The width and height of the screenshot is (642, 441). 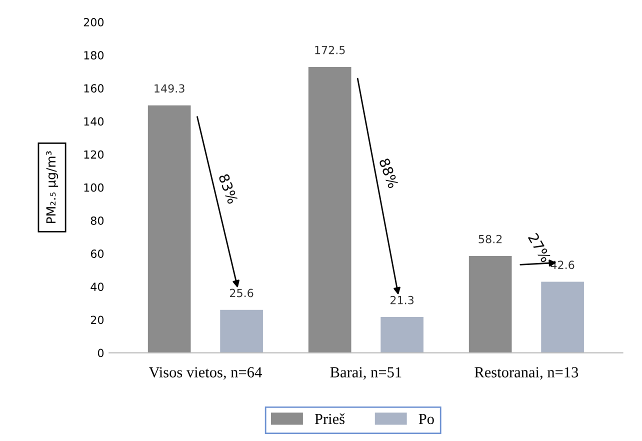 I want to click on data-label: 21.3, so click(x=402, y=300).